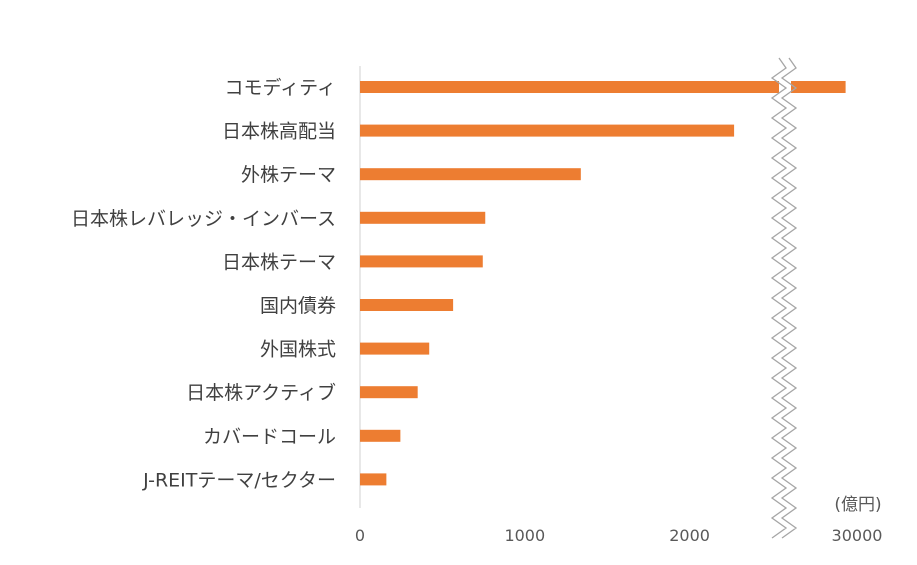 This screenshot has height=565, width=917. Describe the element at coordinates (524, 535) in the screenshot. I see `tick-label-1: 1000` at that location.